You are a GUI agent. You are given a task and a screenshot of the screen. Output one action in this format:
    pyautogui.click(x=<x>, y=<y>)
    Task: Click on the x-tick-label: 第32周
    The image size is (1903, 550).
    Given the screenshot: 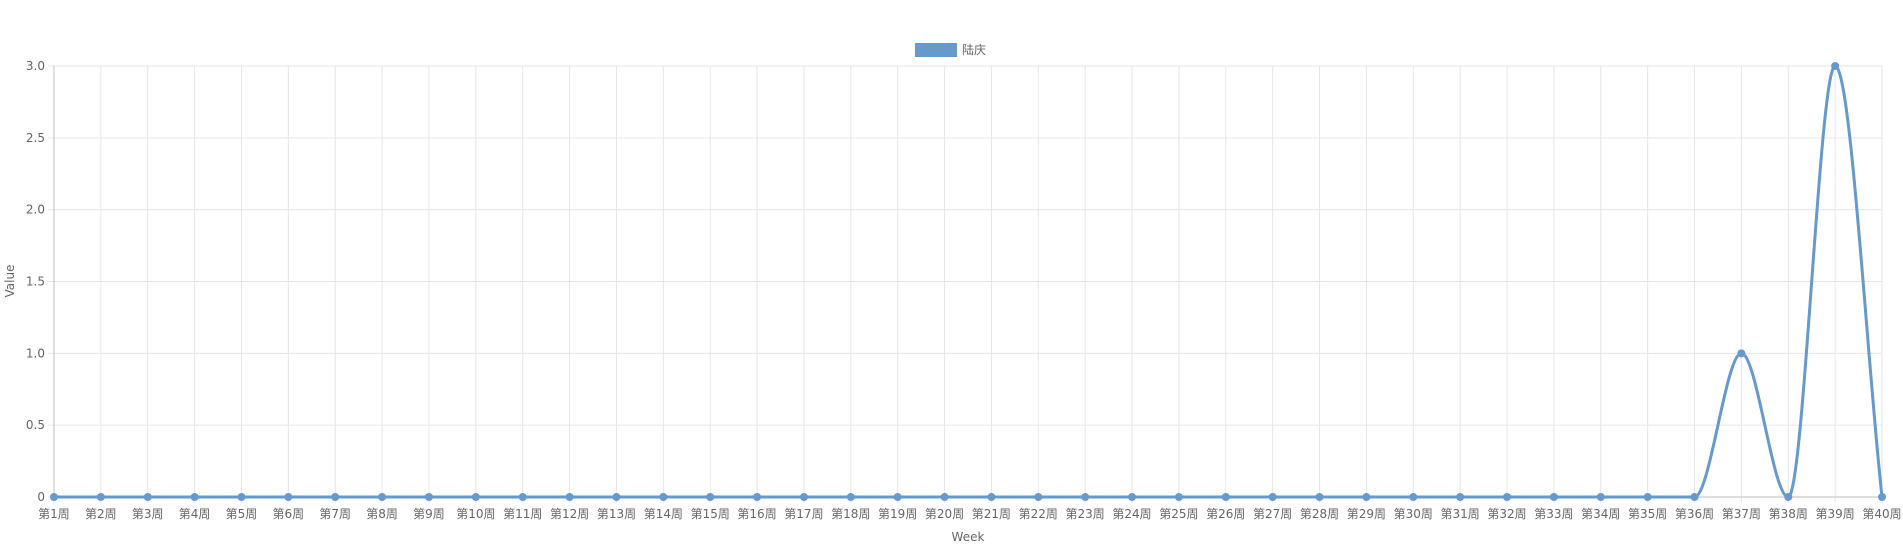 What is the action you would take?
    pyautogui.click(x=1506, y=514)
    